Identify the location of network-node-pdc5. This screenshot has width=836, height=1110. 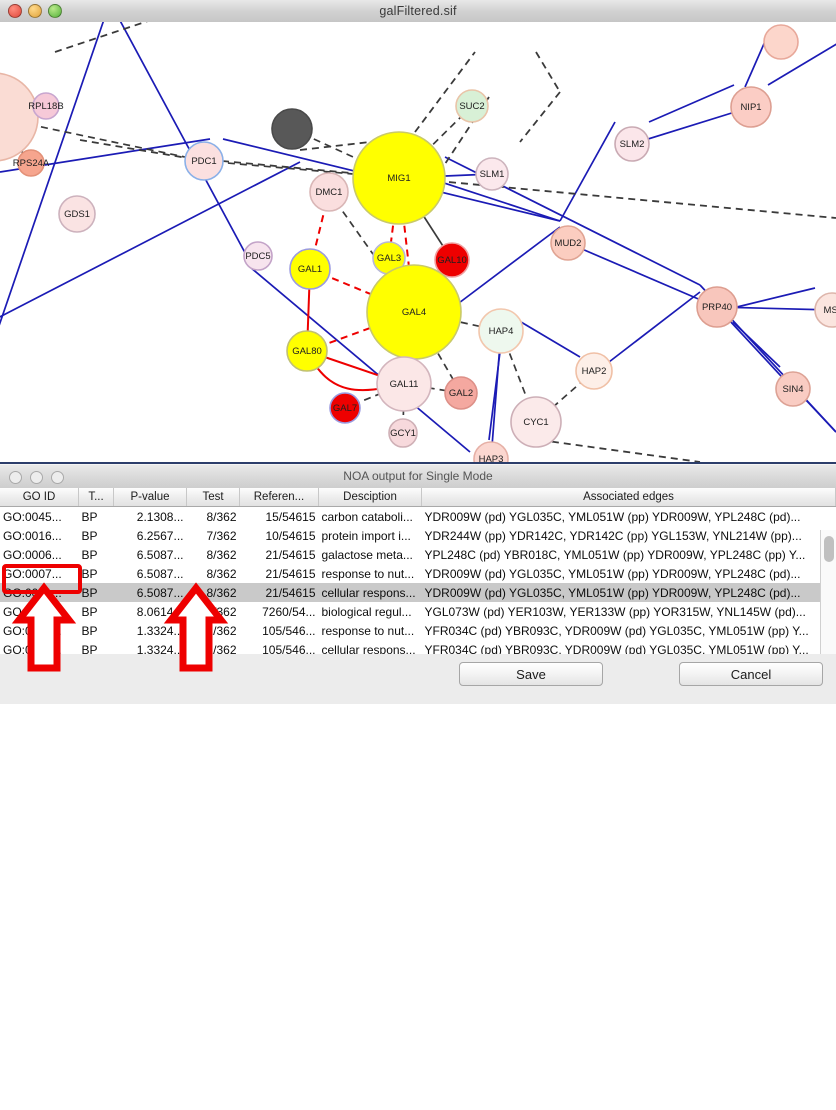
(258, 256).